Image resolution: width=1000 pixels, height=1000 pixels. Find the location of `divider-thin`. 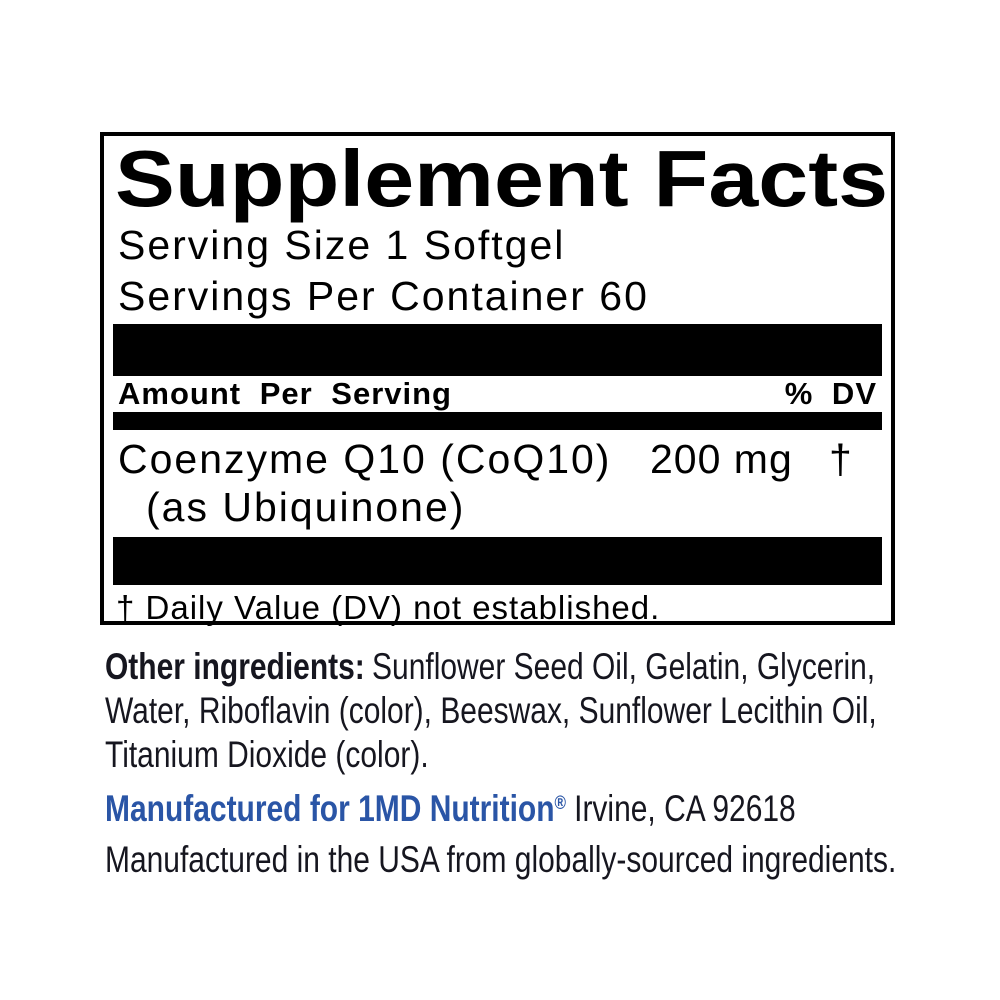

divider-thin is located at coordinates (497, 420).